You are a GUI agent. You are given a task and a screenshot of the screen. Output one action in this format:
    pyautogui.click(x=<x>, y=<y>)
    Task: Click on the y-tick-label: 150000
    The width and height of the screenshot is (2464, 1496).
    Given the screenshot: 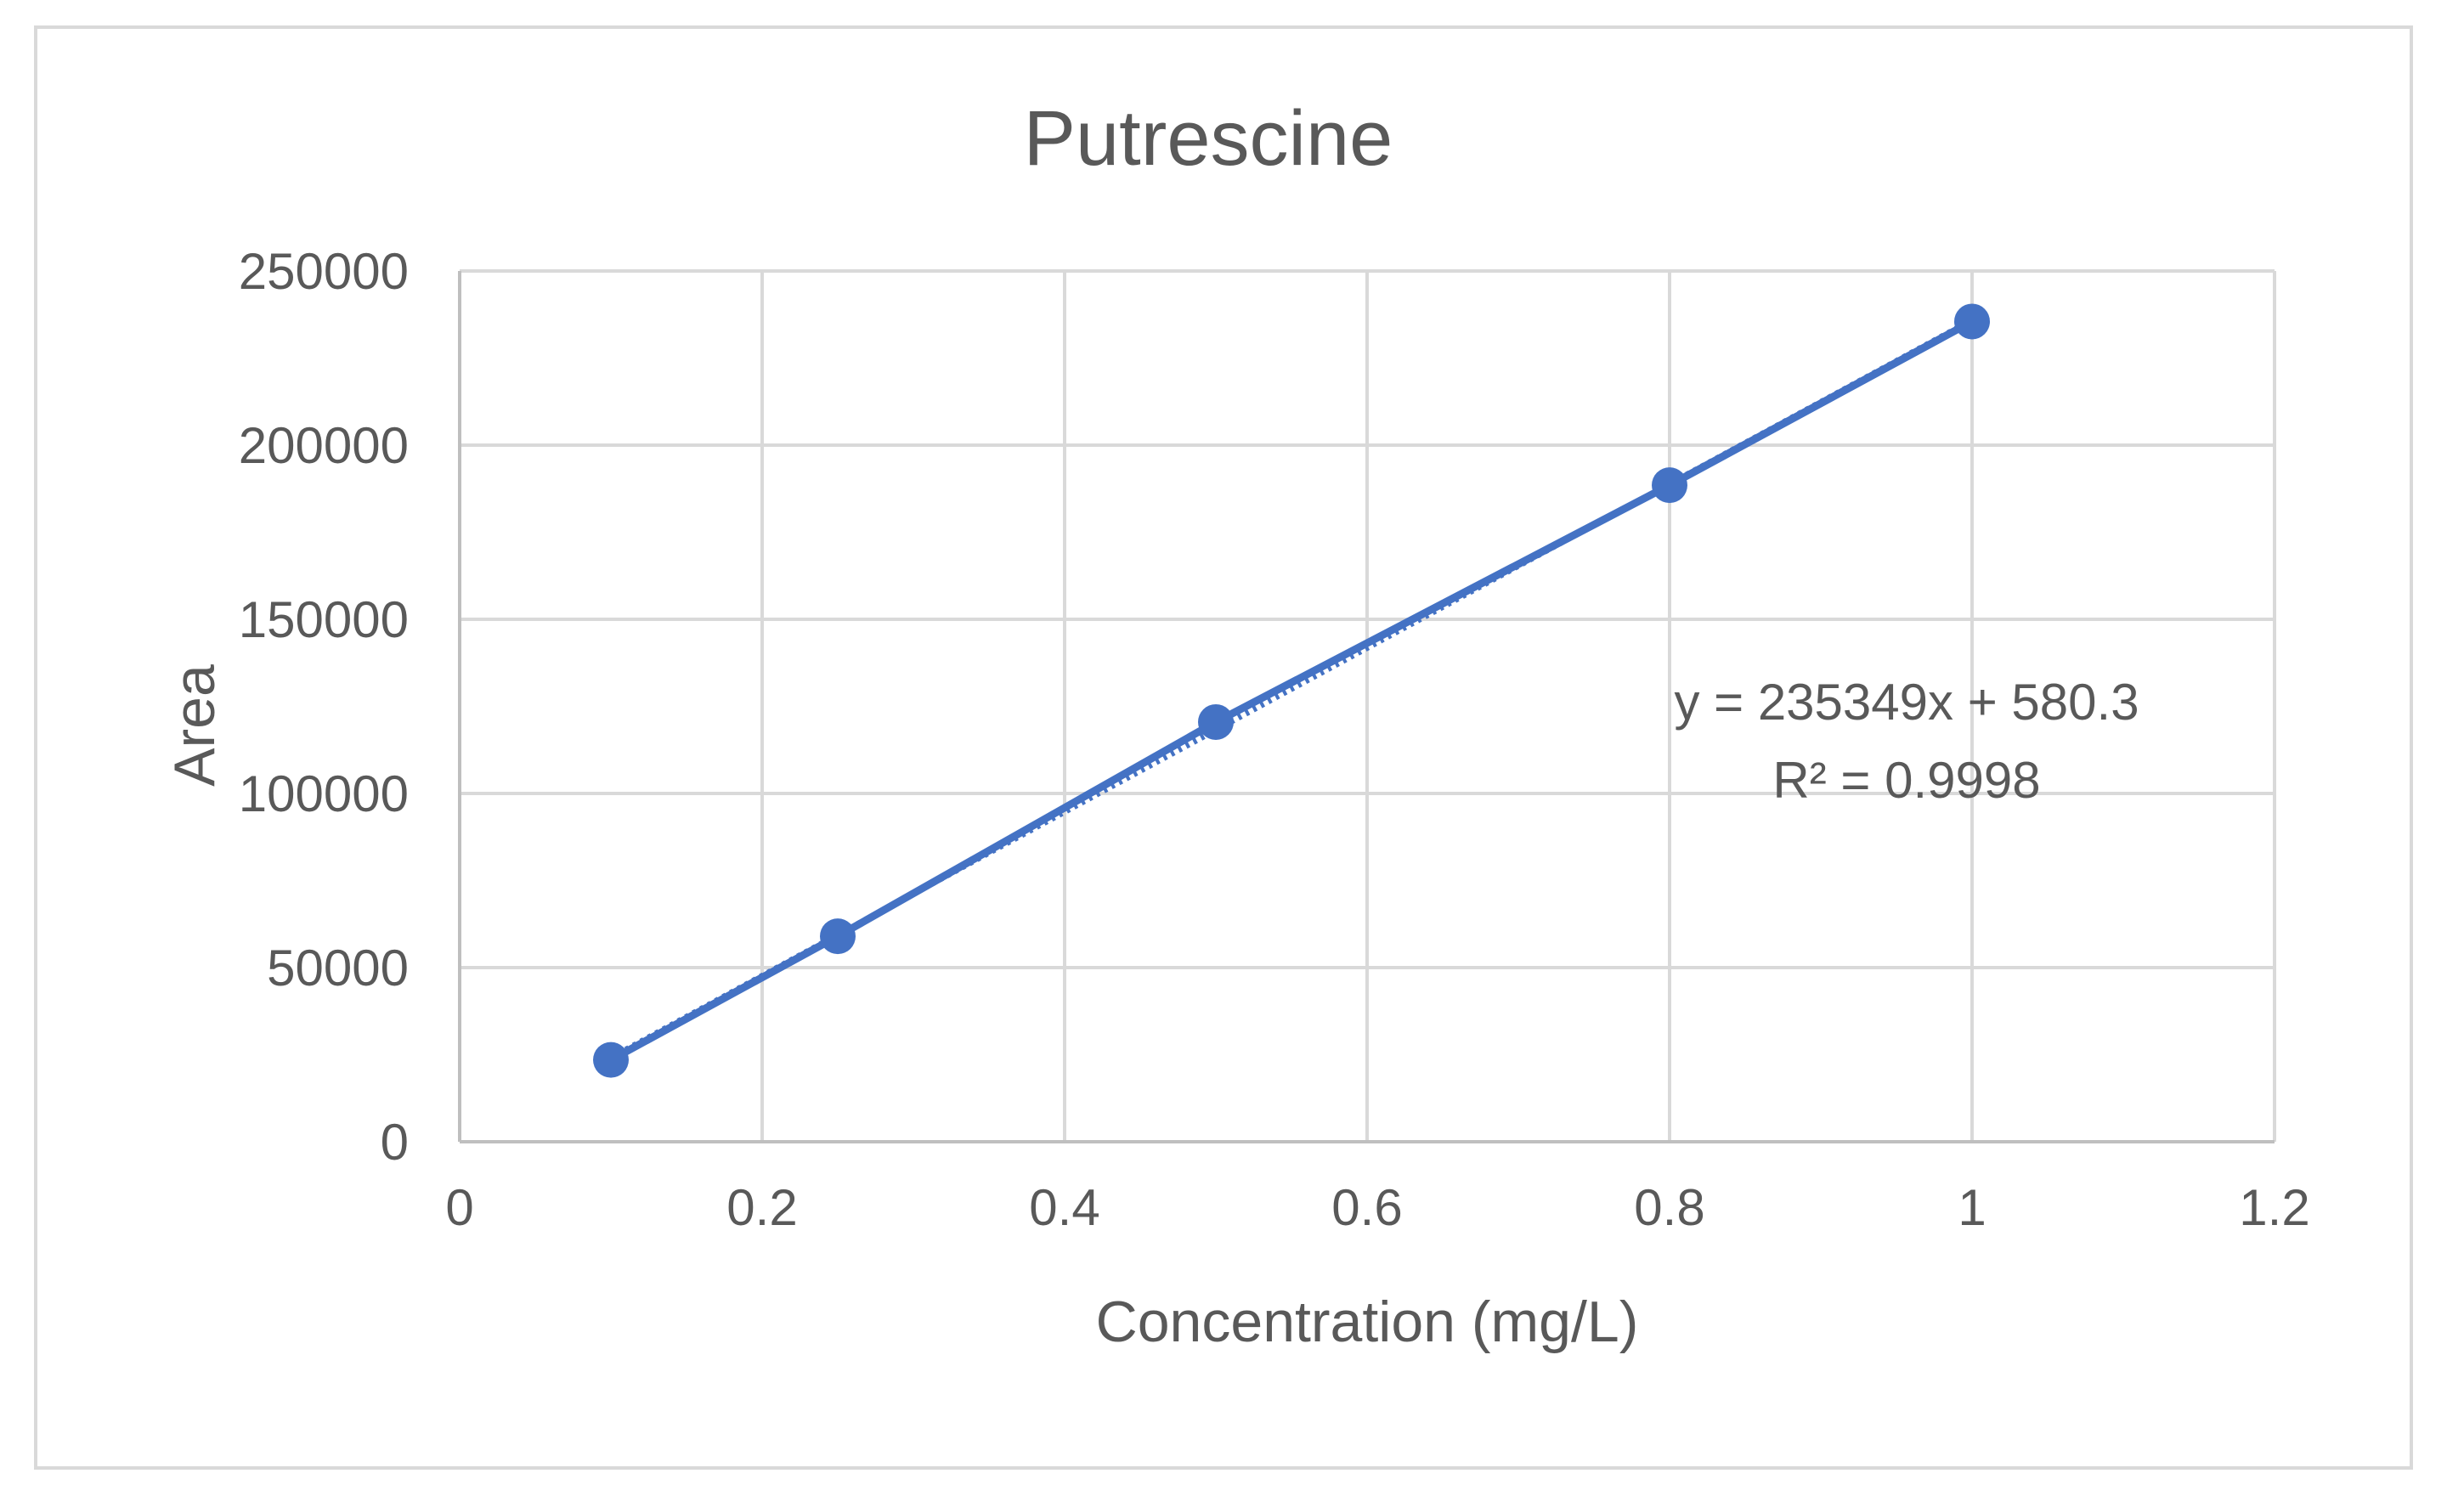 What is the action you would take?
    pyautogui.click(x=324, y=619)
    